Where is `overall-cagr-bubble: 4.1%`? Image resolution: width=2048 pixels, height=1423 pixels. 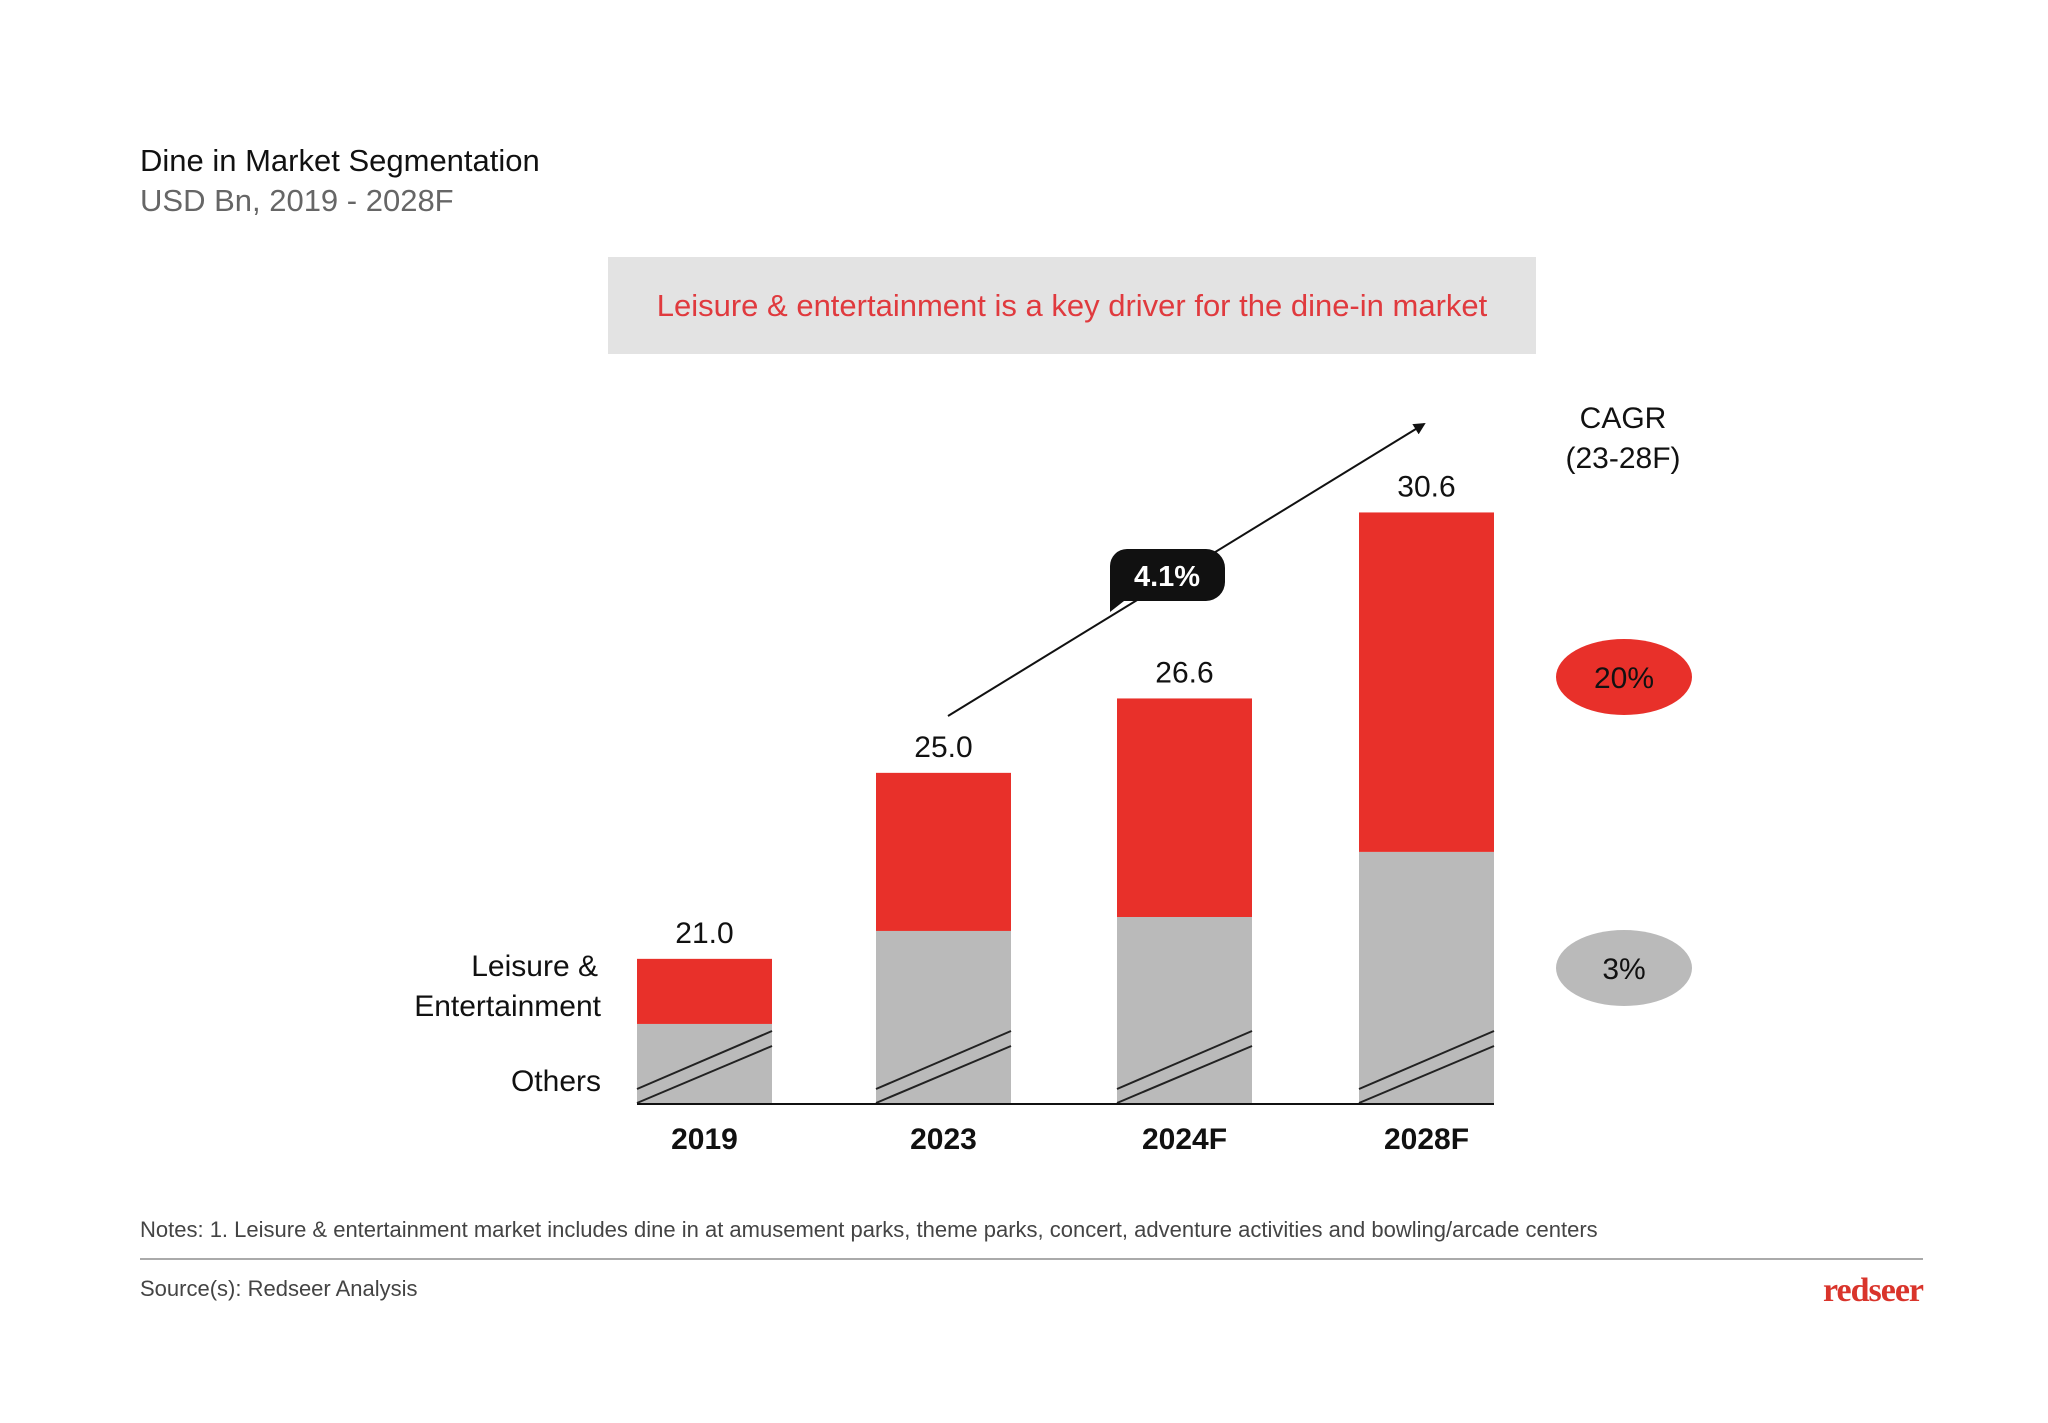
overall-cagr-bubble: 4.1% is located at coordinates (1167, 580).